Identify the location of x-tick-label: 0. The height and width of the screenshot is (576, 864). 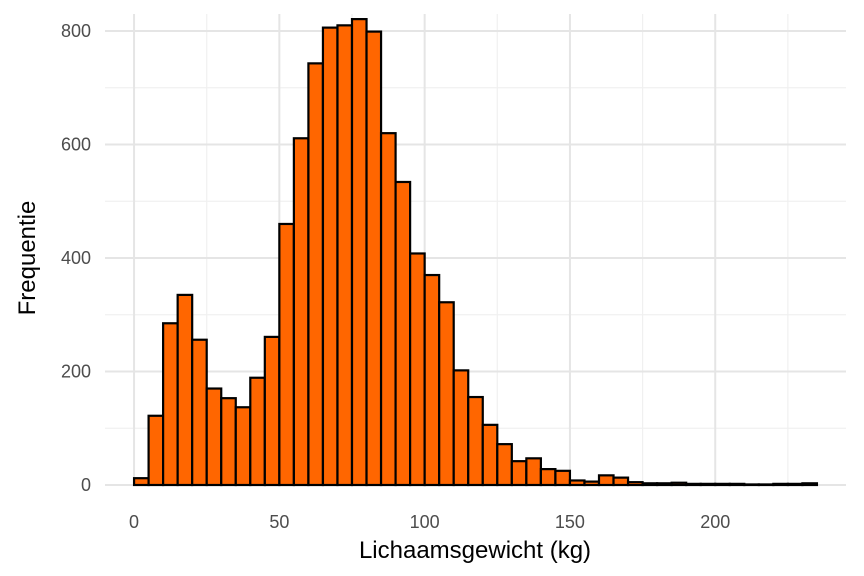
(134, 522).